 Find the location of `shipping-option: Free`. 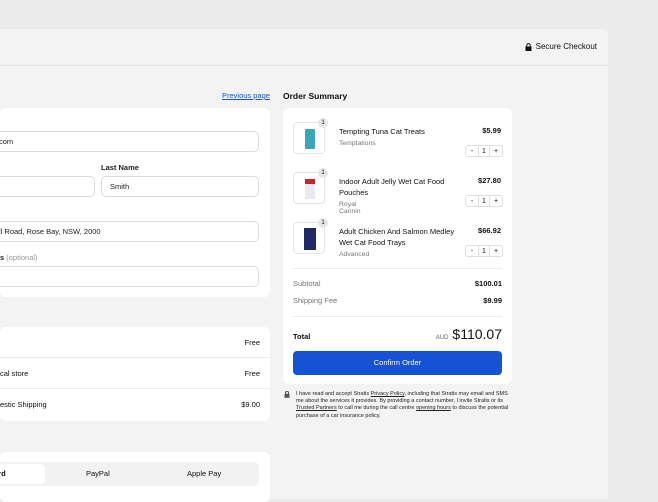

shipping-option: Free is located at coordinates (135, 342).